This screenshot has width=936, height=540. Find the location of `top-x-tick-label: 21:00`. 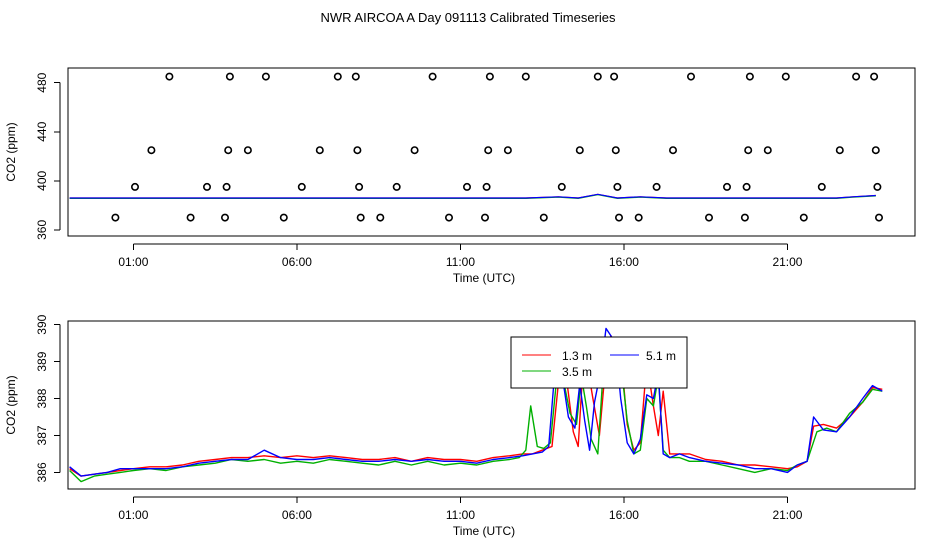

top-x-tick-label: 21:00 is located at coordinates (787, 262).